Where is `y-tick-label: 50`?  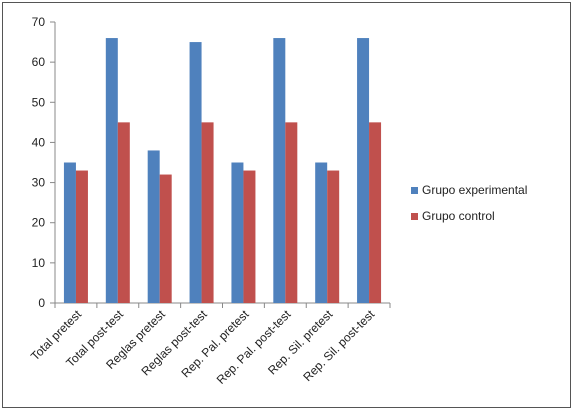 y-tick-label: 50 is located at coordinates (39, 102).